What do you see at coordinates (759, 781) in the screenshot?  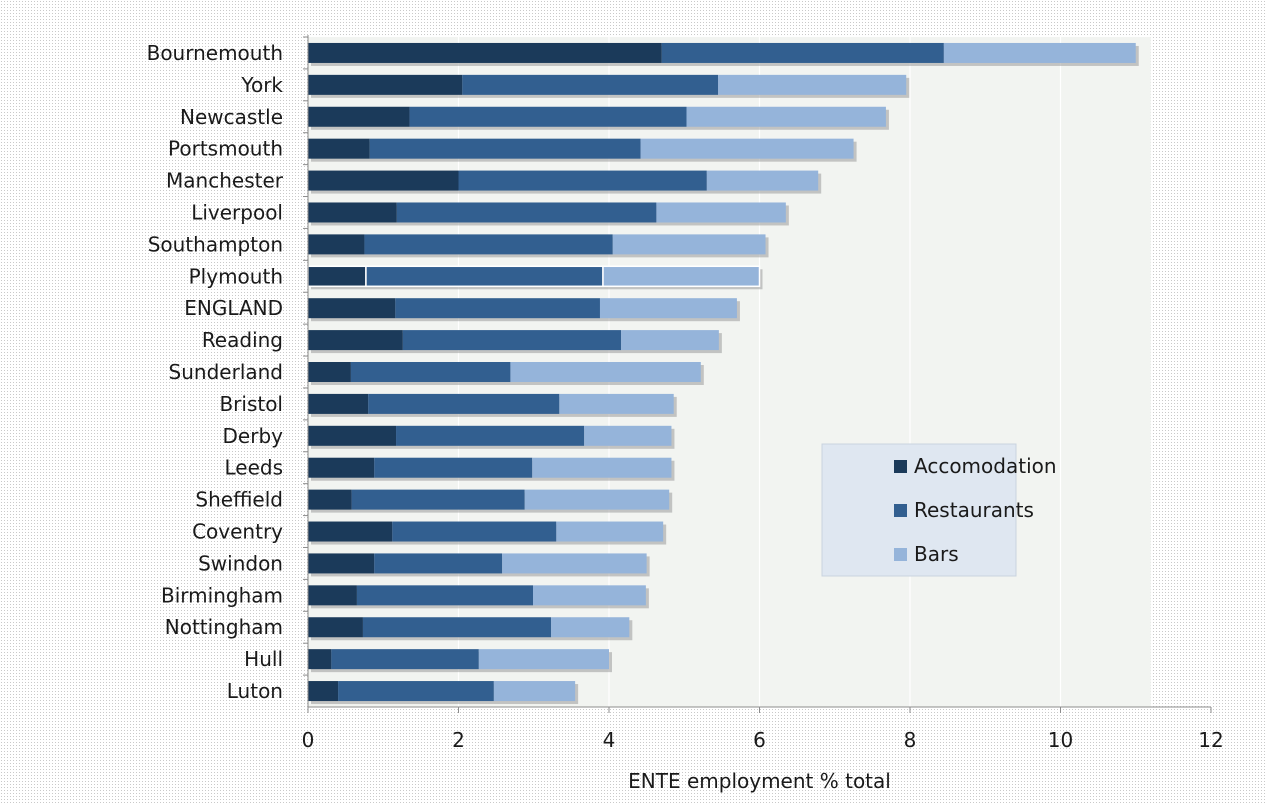 I see `x-axis-title: ENTE employment % total` at bounding box center [759, 781].